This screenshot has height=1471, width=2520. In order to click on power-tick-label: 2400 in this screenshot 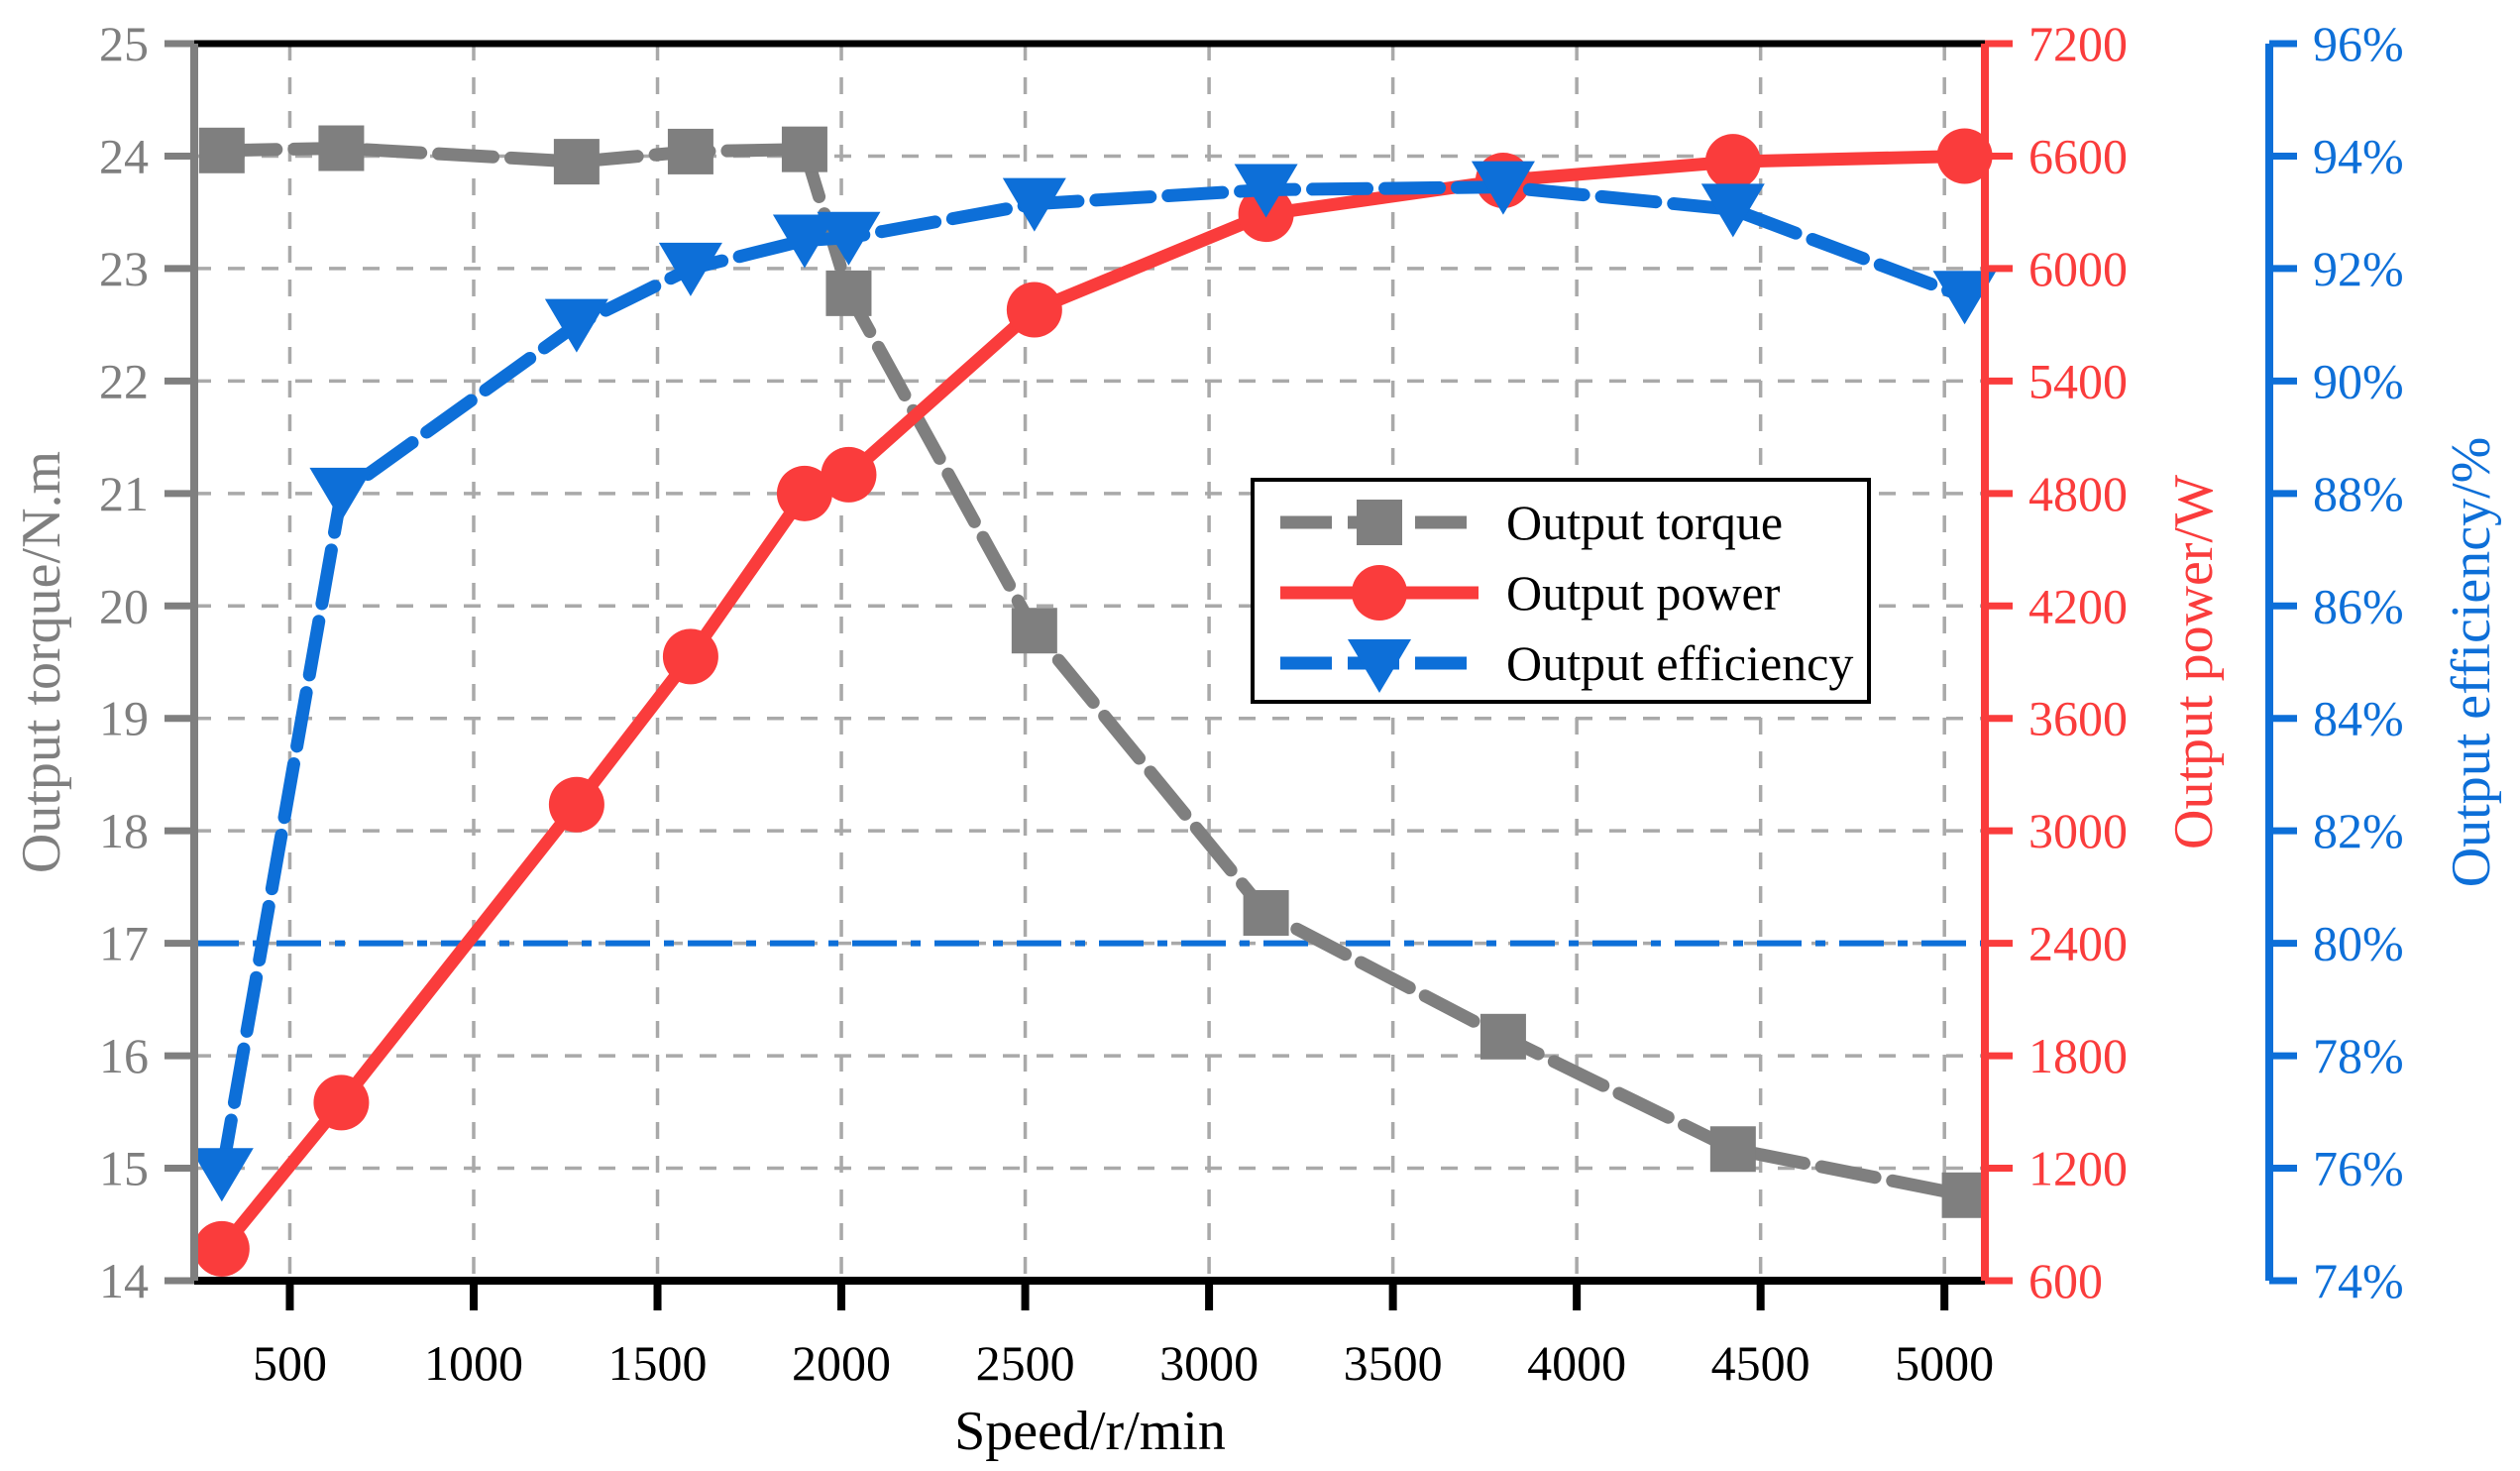, I will do `click(2078, 944)`.